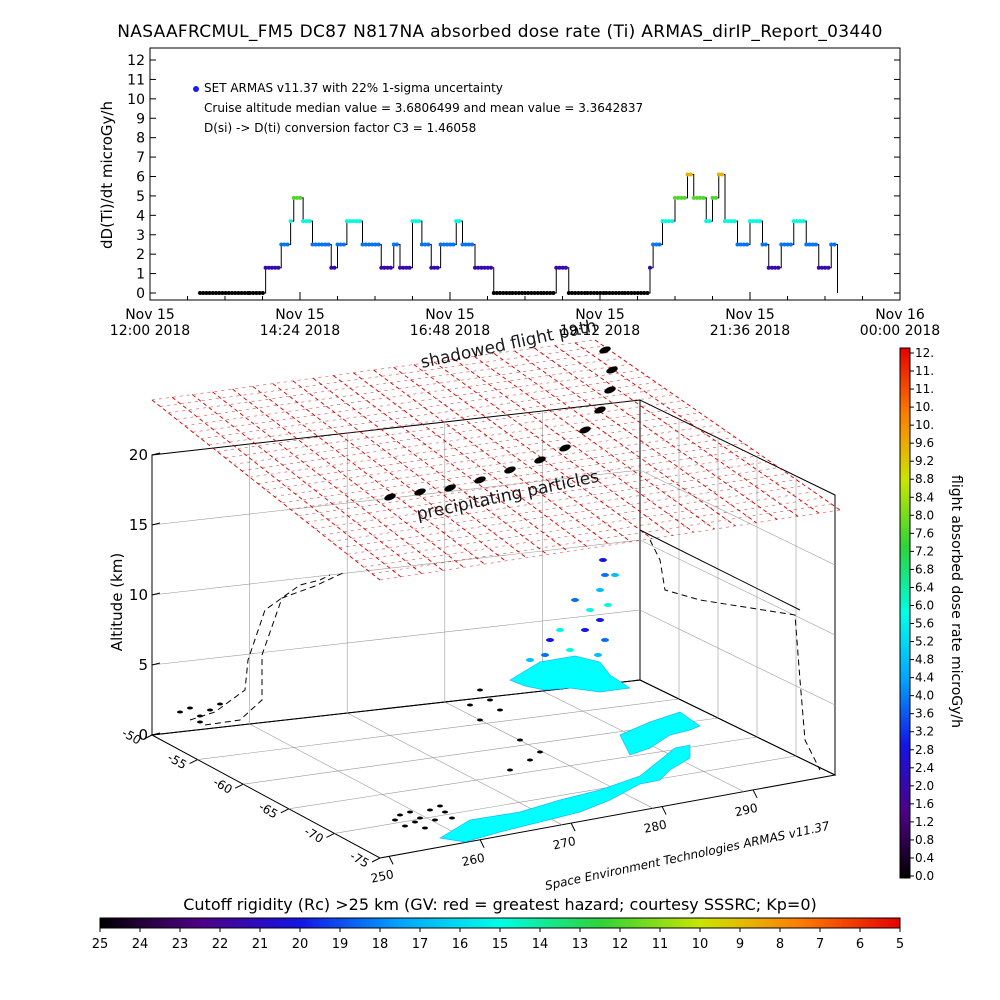 The height and width of the screenshot is (1000, 1000). What do you see at coordinates (750, 315) in the screenshot?
I see `x-tick-label-date: Nov 15` at bounding box center [750, 315].